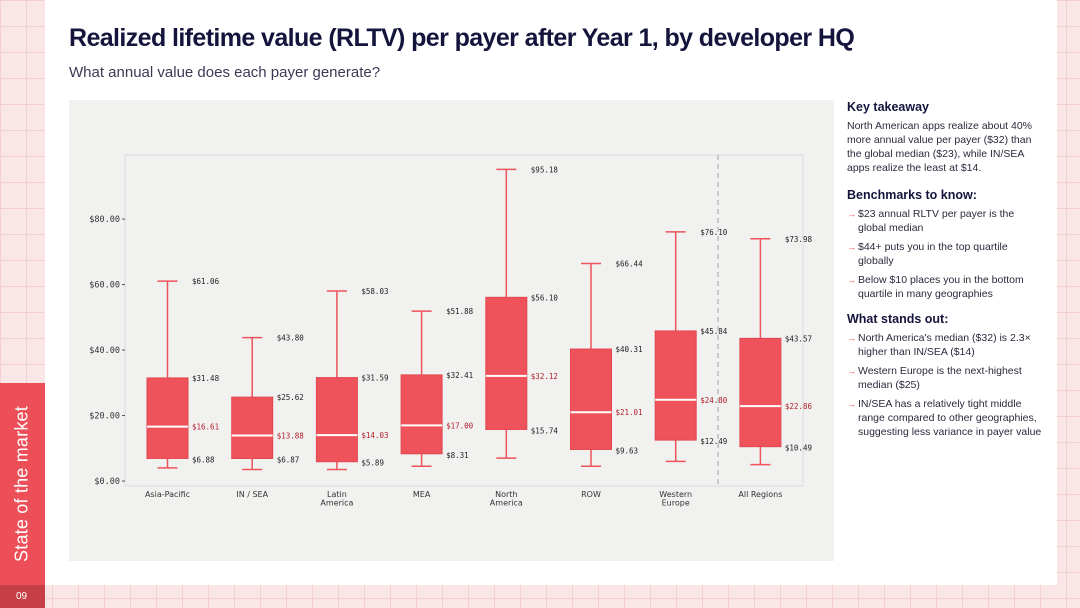 This screenshot has height=608, width=1080. What do you see at coordinates (203, 459) in the screenshot?
I see `data-label-q1: $6.88` at bounding box center [203, 459].